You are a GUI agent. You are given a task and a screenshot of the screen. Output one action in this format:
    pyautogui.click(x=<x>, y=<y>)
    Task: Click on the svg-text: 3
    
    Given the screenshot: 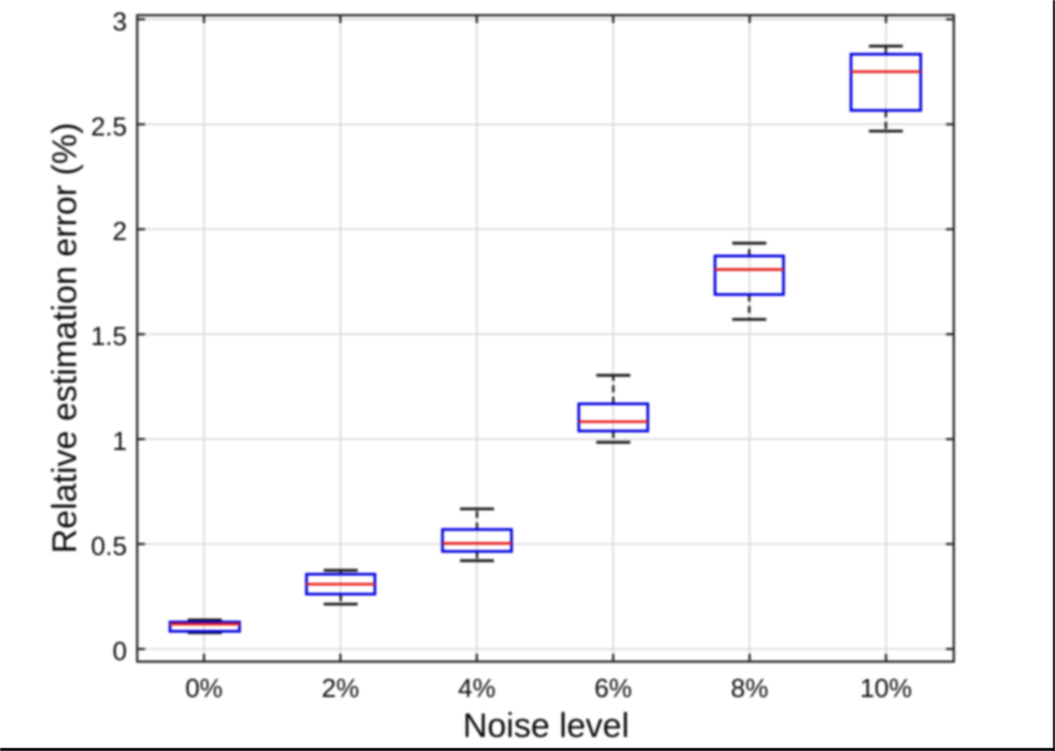 What is the action you would take?
    pyautogui.click(x=120, y=21)
    